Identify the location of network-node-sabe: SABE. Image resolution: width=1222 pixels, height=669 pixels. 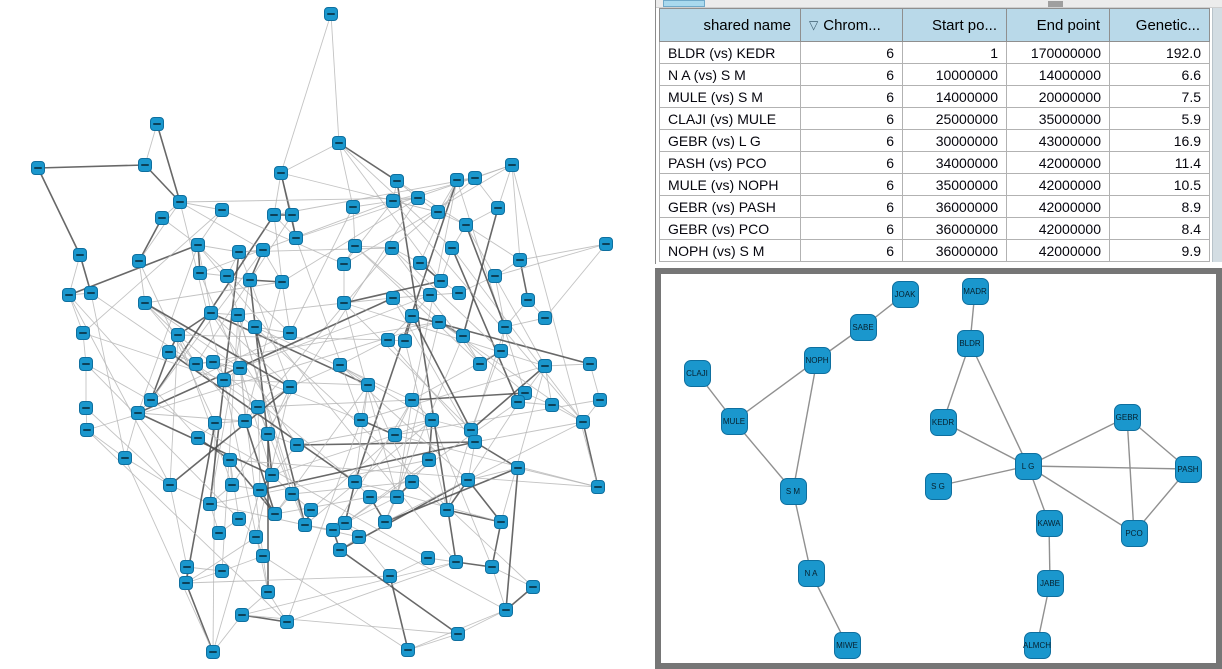
(863, 327).